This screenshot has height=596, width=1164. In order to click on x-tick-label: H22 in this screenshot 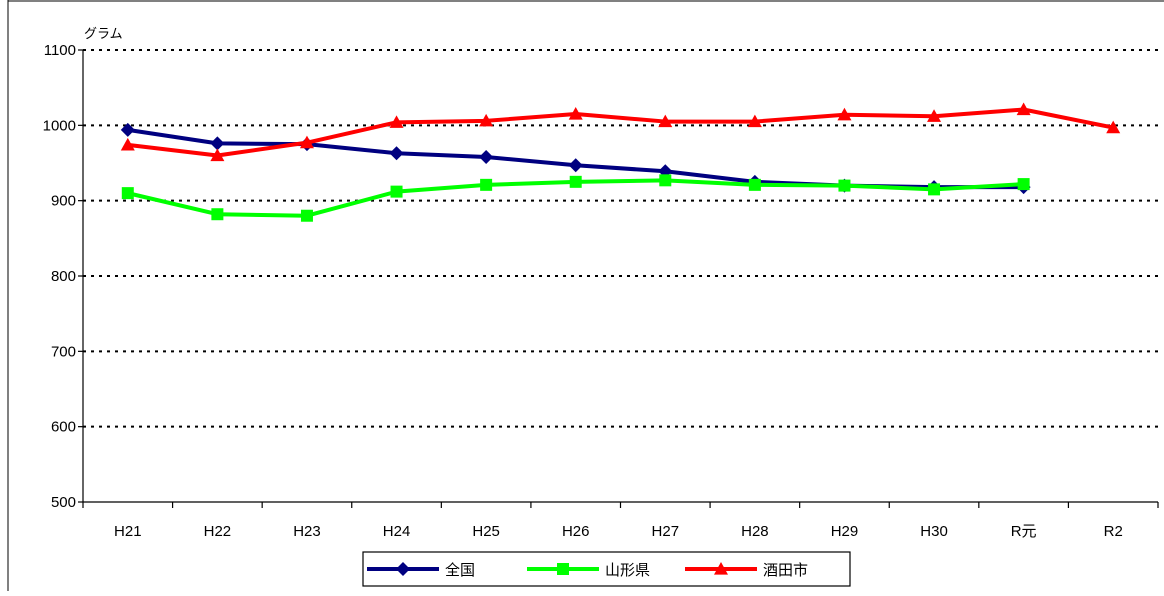, I will do `click(218, 531)`.